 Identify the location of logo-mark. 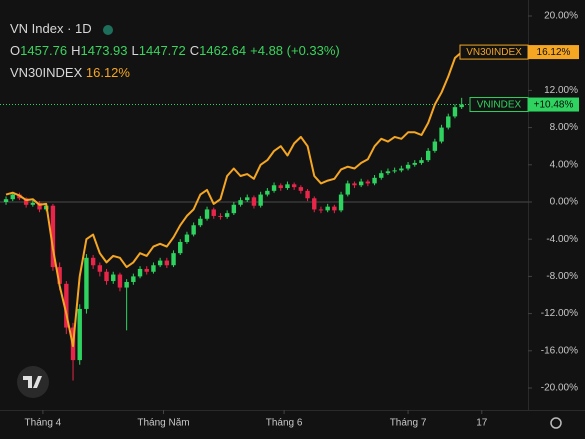
(32, 382).